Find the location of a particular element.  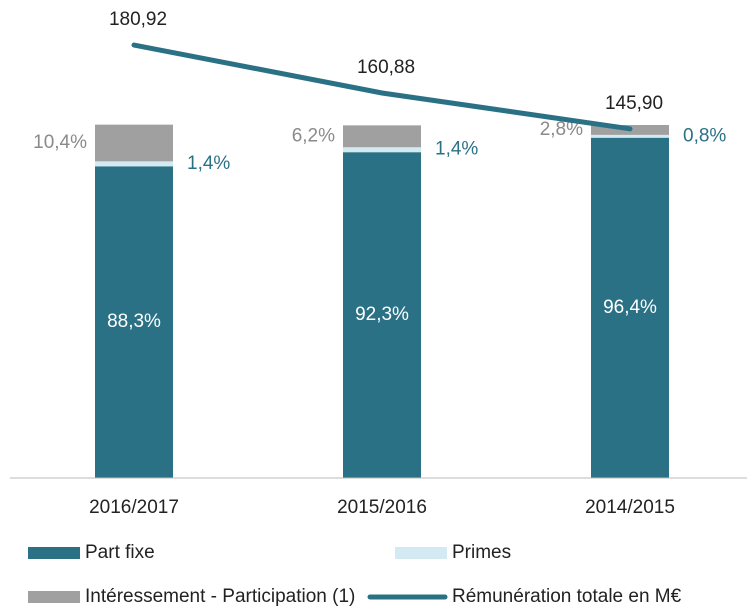

data-label: 2,8% is located at coordinates (561, 129).